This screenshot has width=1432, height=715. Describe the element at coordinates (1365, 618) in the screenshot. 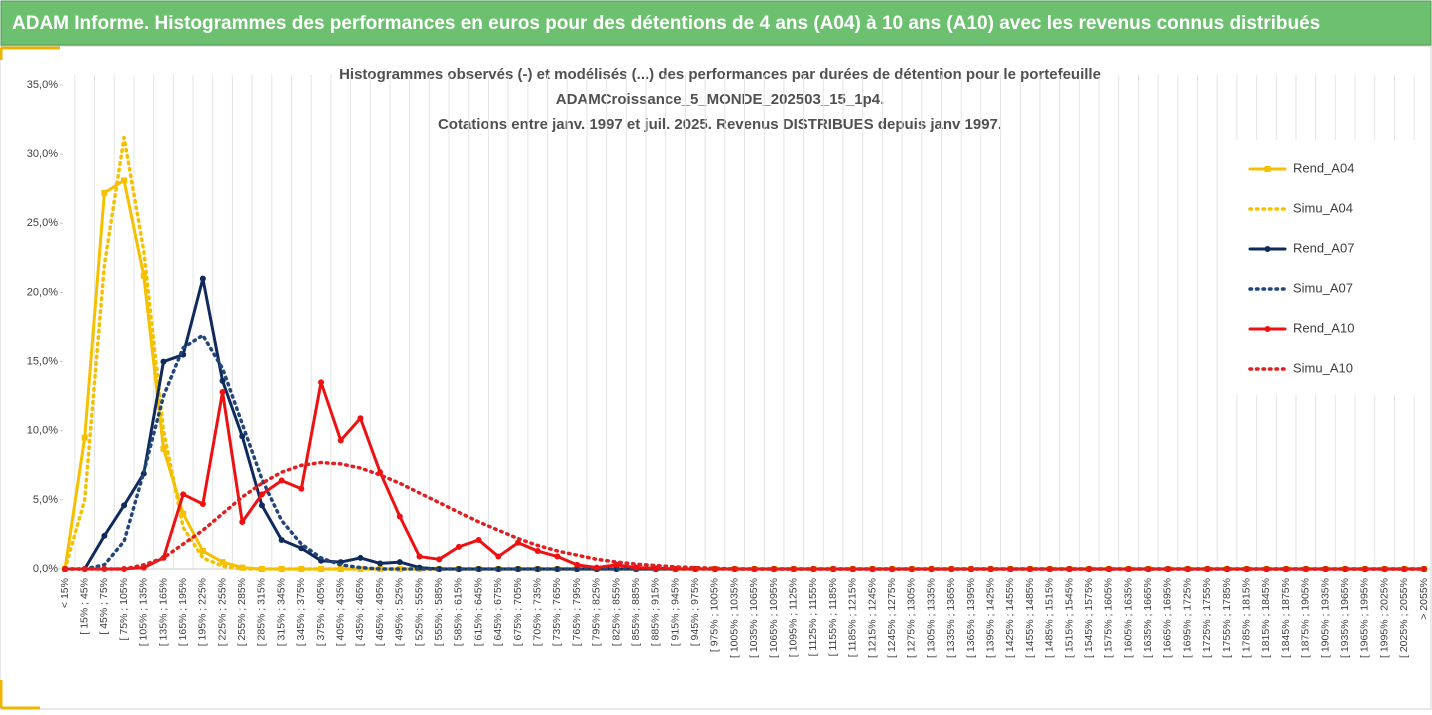

I see `x-tick-label: [ 1965% ; 1995%` at that location.